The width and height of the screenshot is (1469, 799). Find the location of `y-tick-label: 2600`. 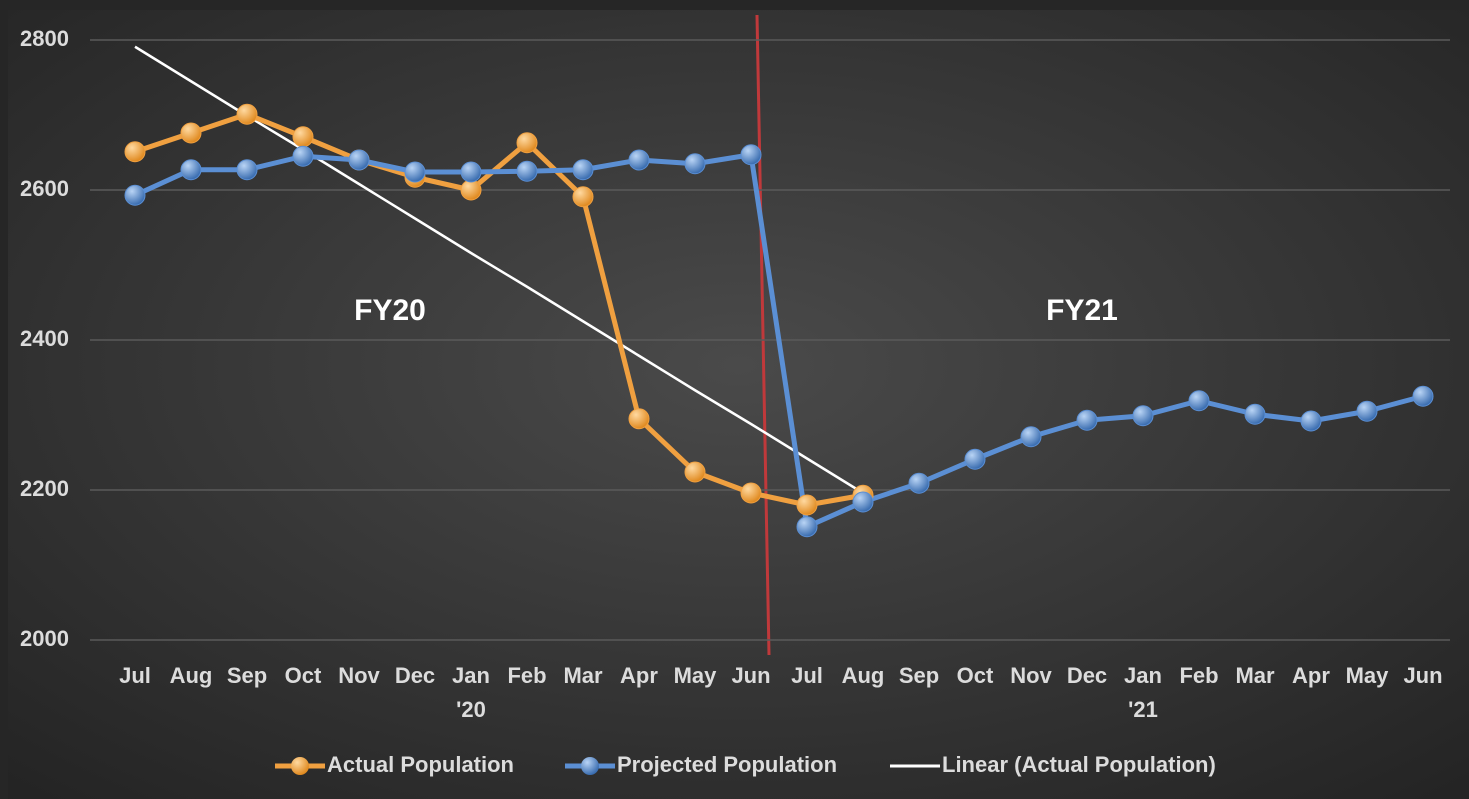

y-tick-label: 2600 is located at coordinates (44, 188).